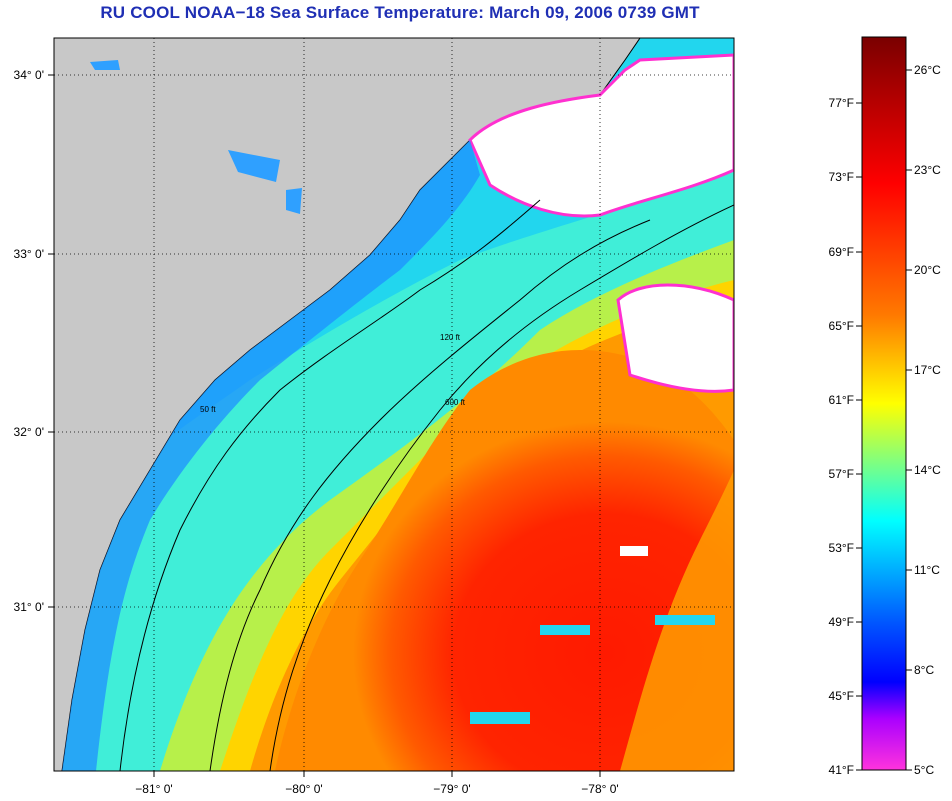 The image size is (952, 801). I want to click on colorbar-label-f: 49°F, so click(841, 622).